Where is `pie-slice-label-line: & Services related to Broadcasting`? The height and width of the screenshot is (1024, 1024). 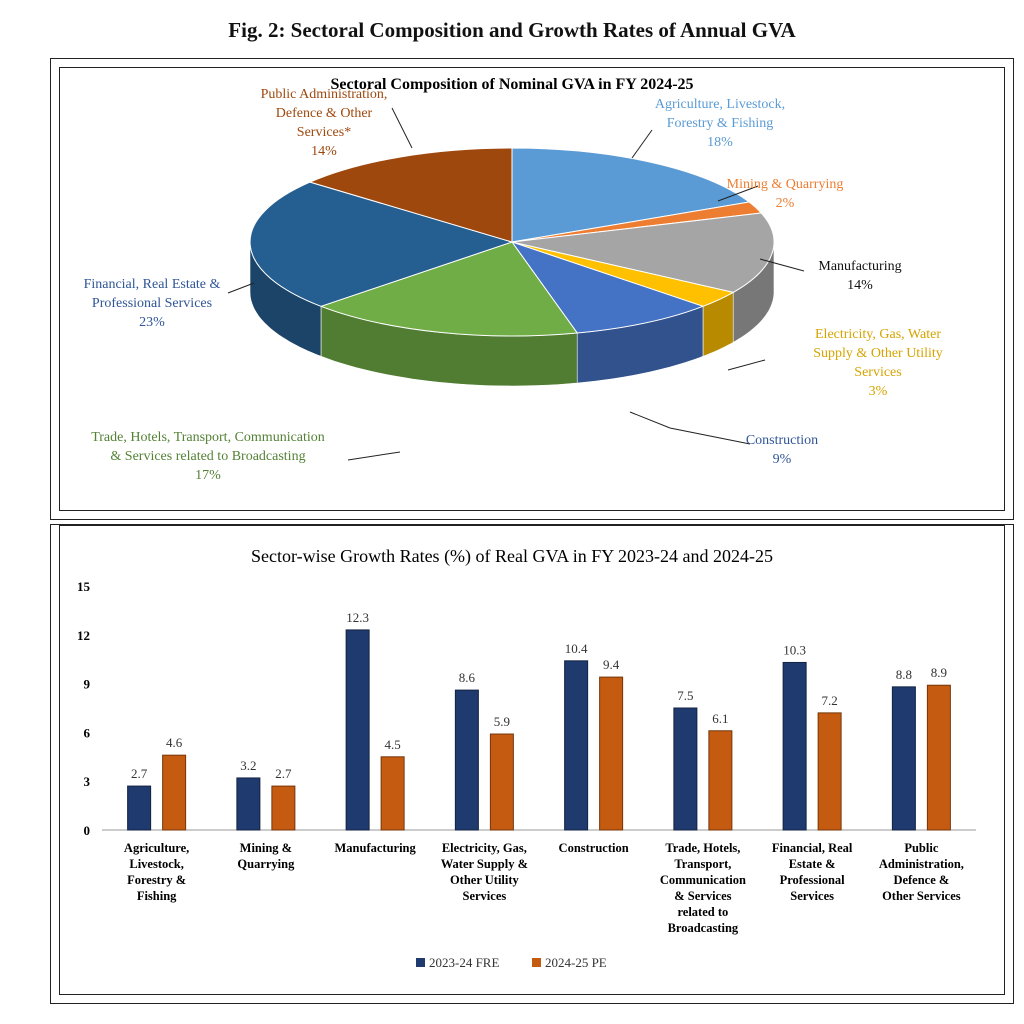
pie-slice-label-line: & Services related to Broadcasting is located at coordinates (207, 456).